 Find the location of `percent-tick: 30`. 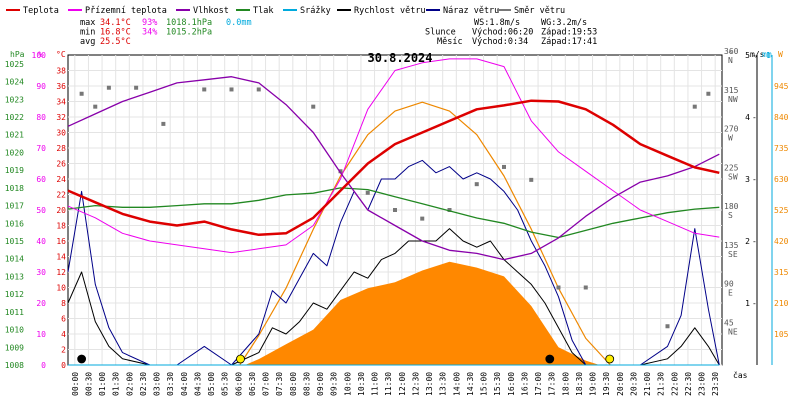

percent-tick: 30 is located at coordinates (41, 272).